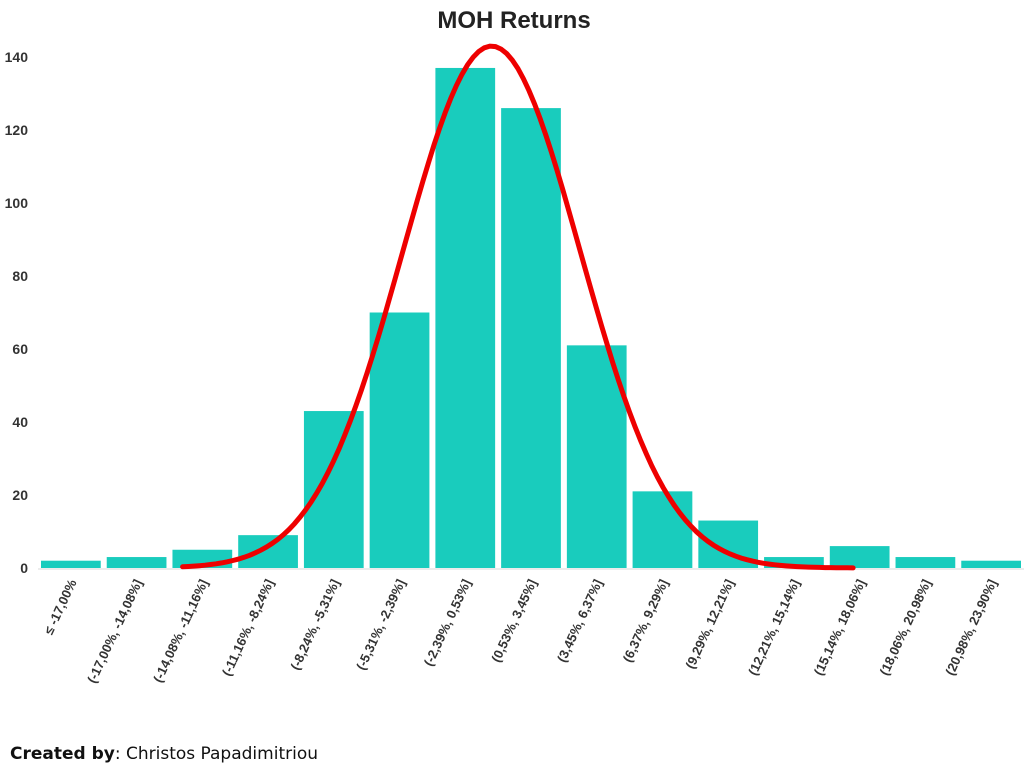 This screenshot has height=768, width=1024. What do you see at coordinates (17, 57) in the screenshot?
I see `y-tick-label: 140` at bounding box center [17, 57].